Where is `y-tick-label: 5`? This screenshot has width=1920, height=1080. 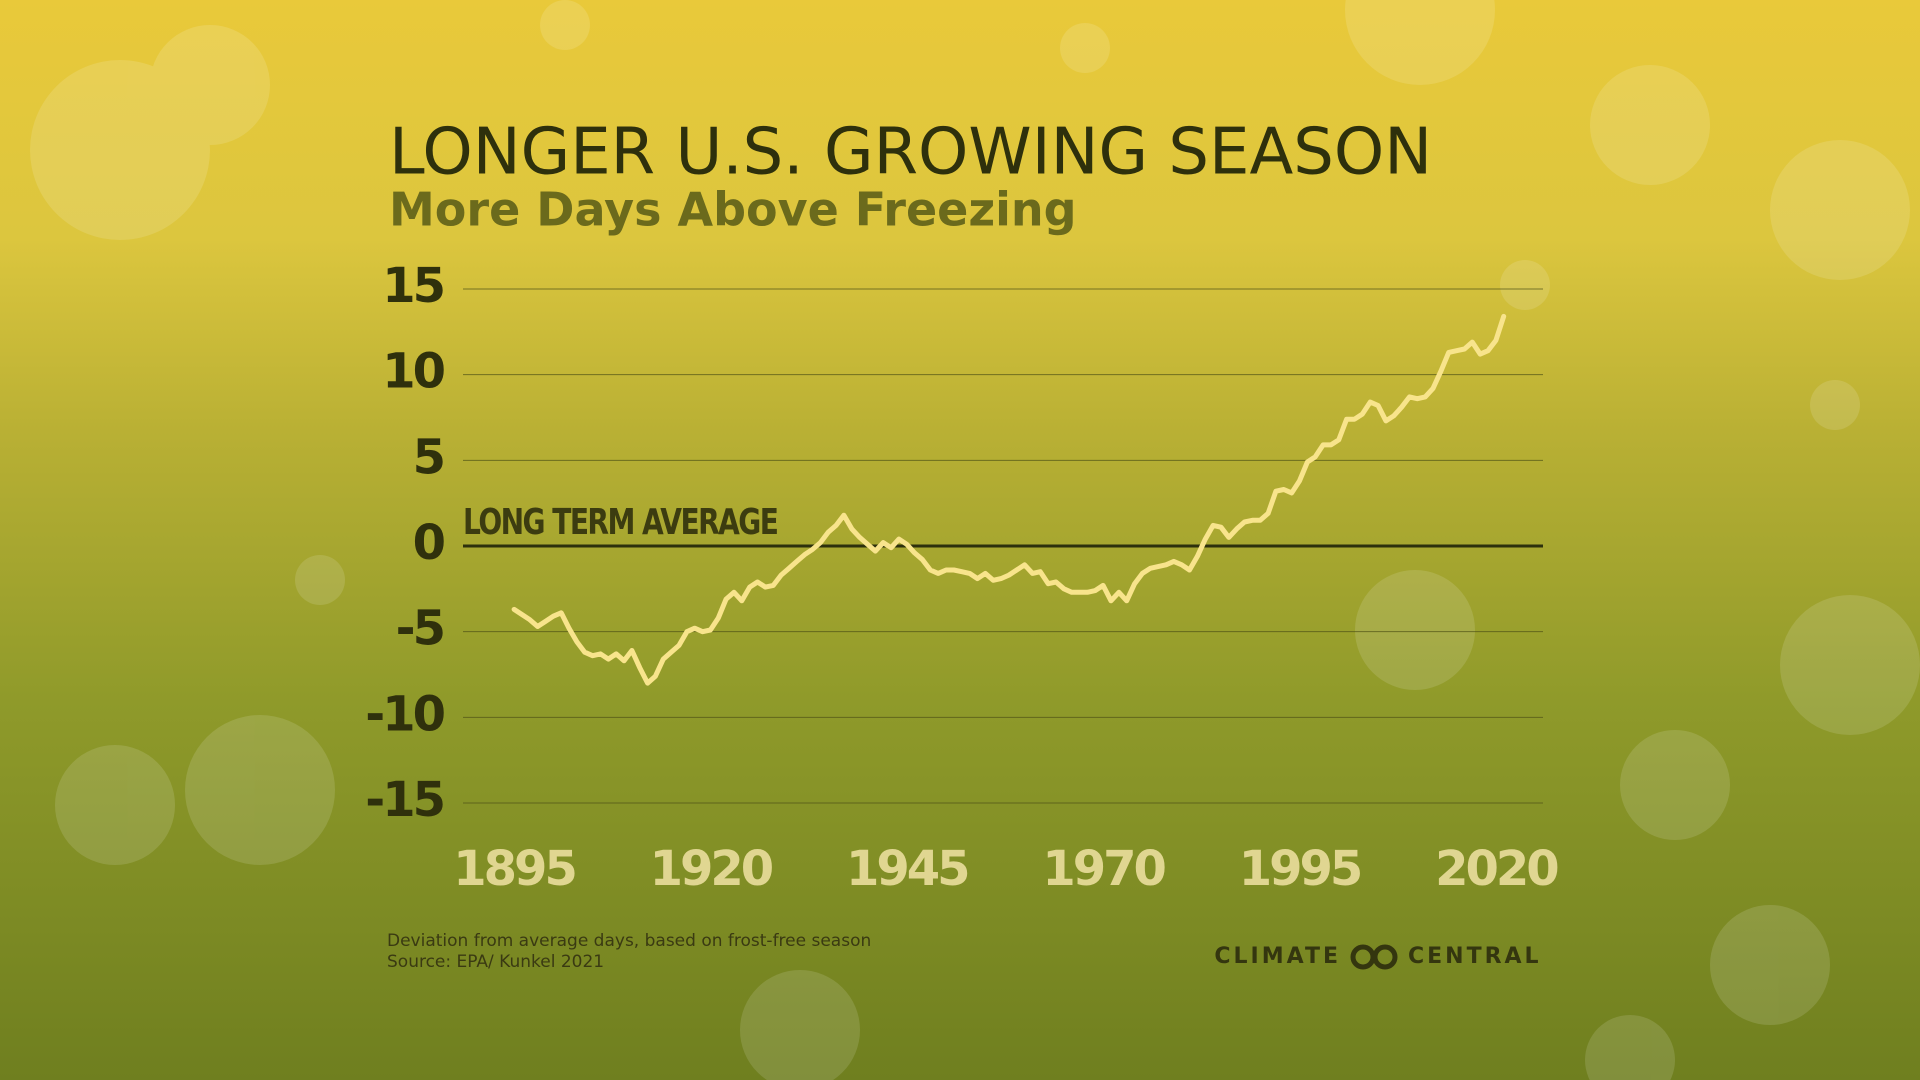 y-tick-label: 5 is located at coordinates (428, 457).